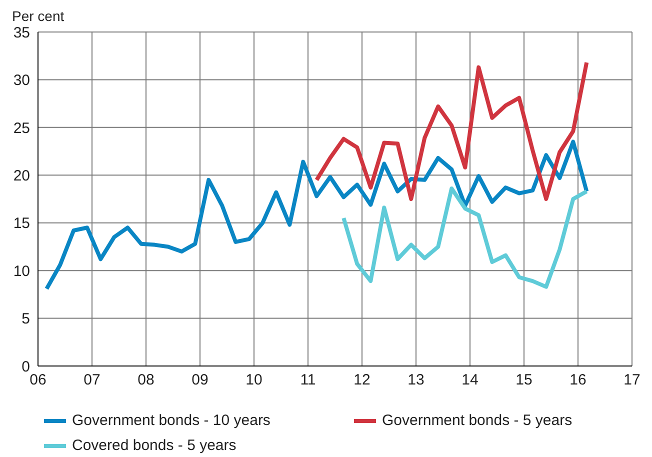 This screenshot has width=652, height=457. I want to click on y-tick-label: 5, so click(26, 319).